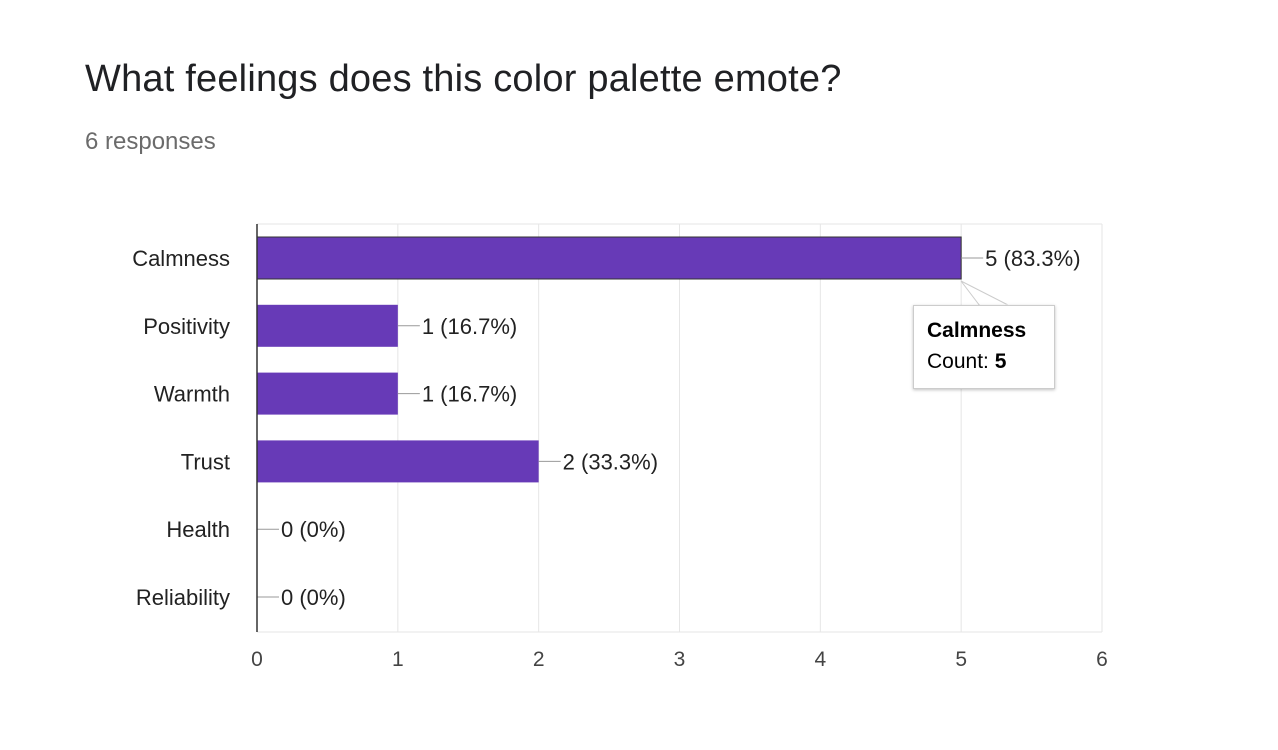 This screenshot has height=750, width=1278. Describe the element at coordinates (186, 326) in the screenshot. I see `category-label: Positivity` at that location.